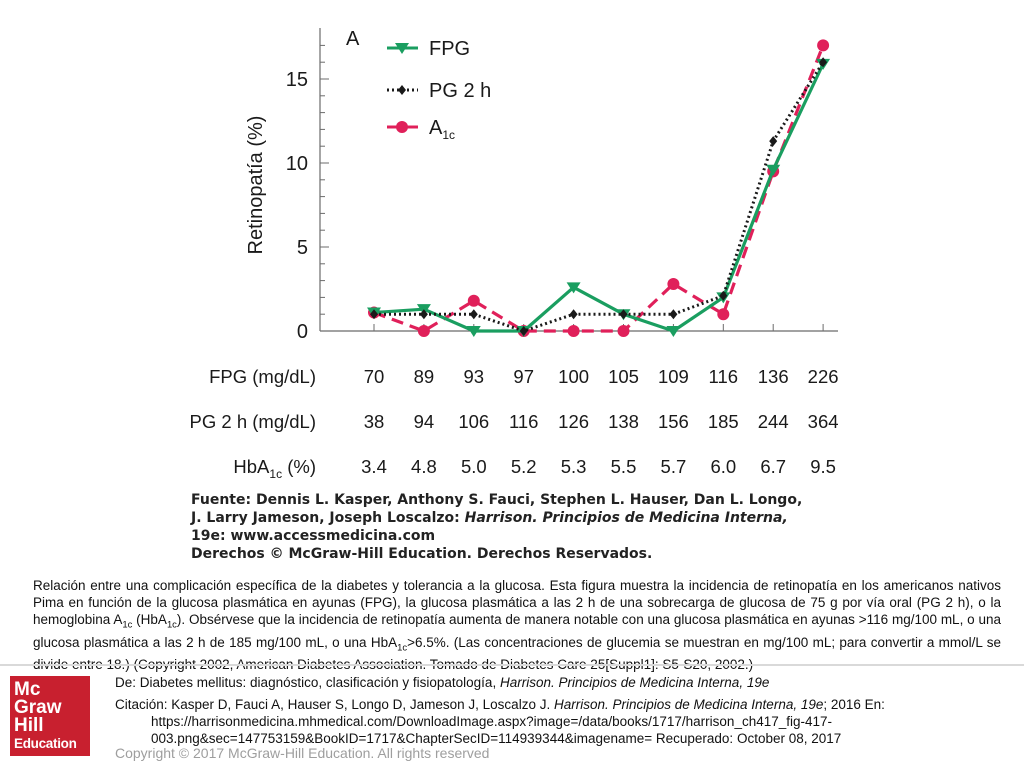 Image resolution: width=1024 pixels, height=768 pixels. I want to click on caption-sub-3: 1c, so click(402, 648).